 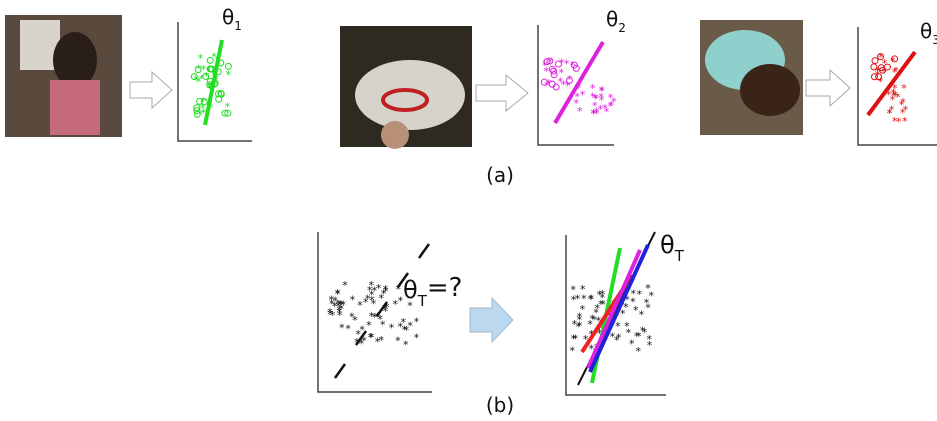 What do you see at coordinates (63, 76) in the screenshot?
I see `photo` at bounding box center [63, 76].